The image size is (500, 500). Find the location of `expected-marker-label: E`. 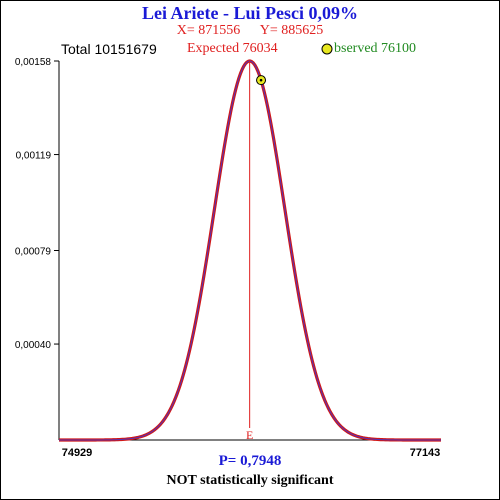

expected-marker-label: E is located at coordinates (249, 435).